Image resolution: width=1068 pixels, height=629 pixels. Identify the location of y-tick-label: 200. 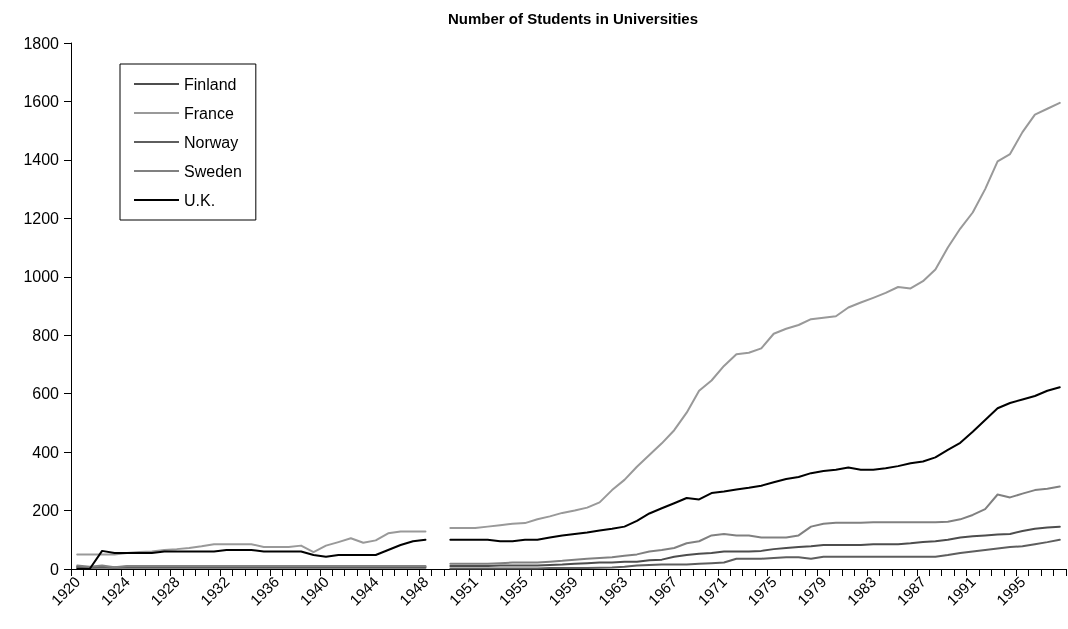
(46, 511).